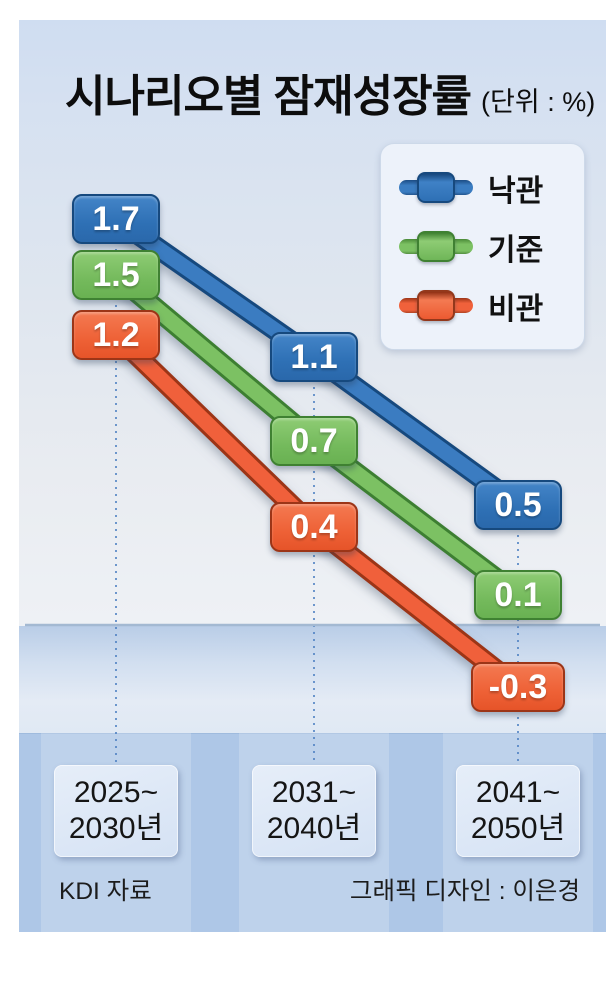 The height and width of the screenshot is (996, 616). I want to click on value-box-baseline-p2: 0.7, so click(314, 441).